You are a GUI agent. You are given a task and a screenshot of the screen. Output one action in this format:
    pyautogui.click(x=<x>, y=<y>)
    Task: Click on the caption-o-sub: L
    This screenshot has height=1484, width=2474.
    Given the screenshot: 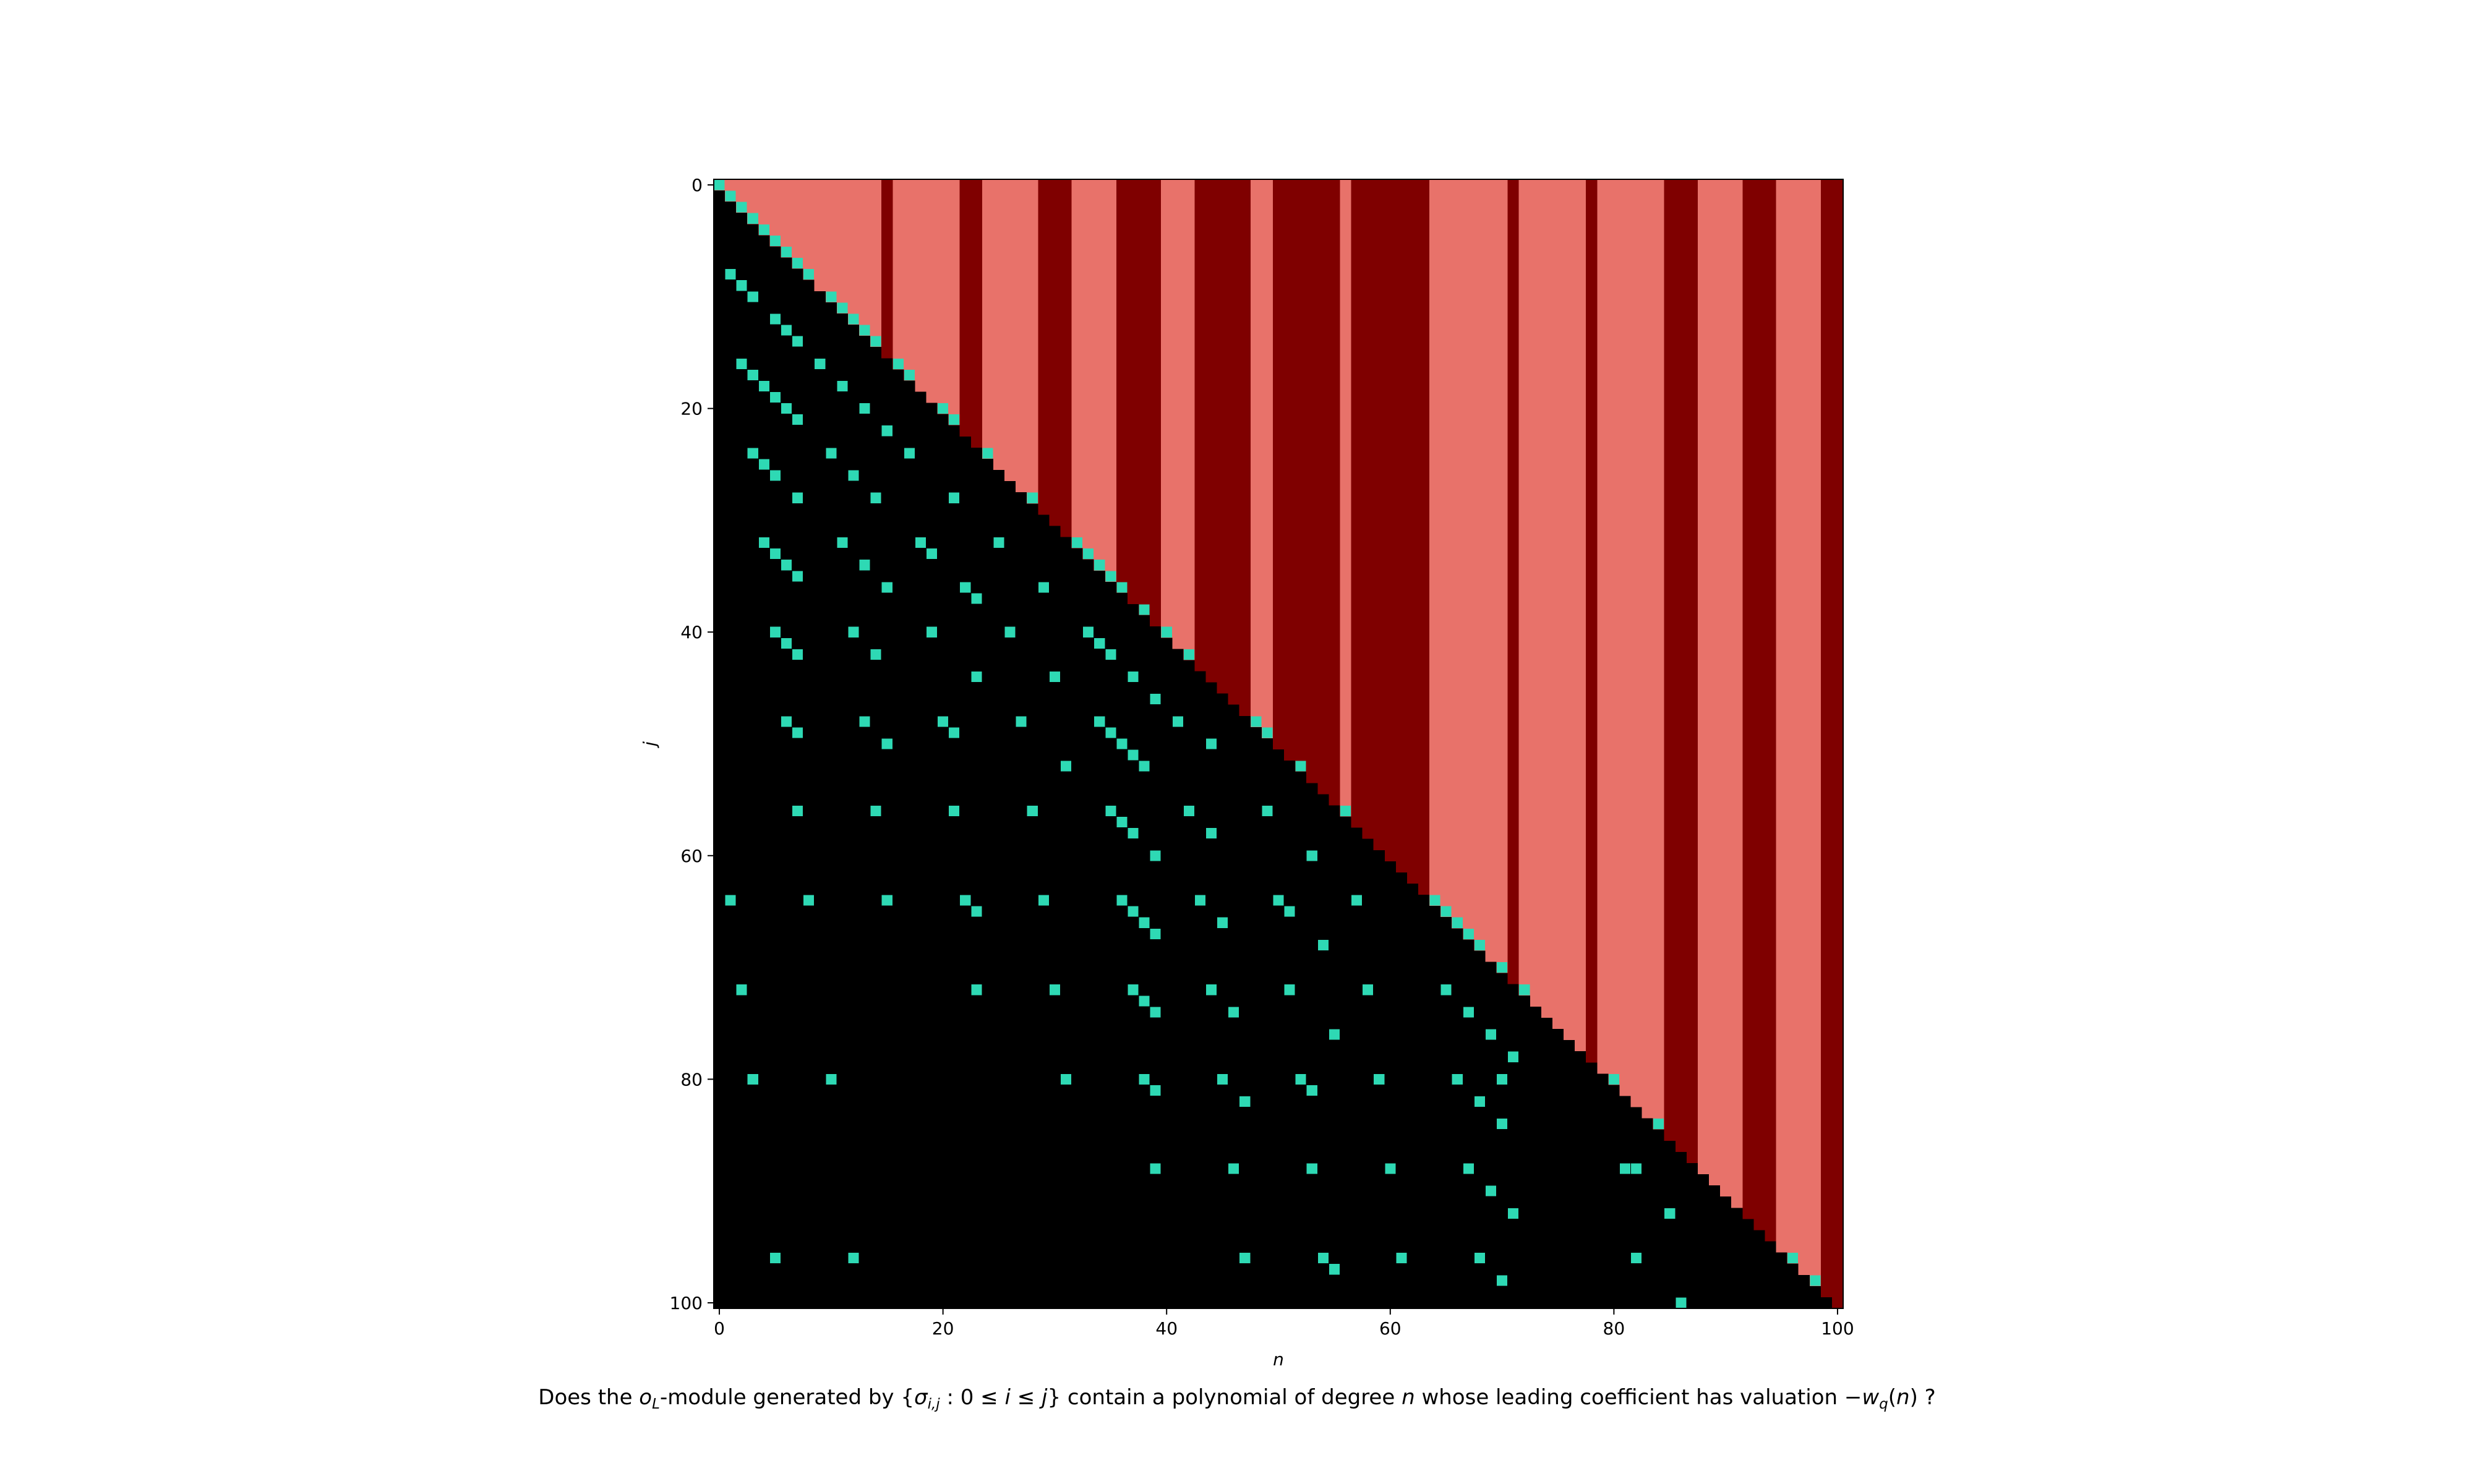 What is the action you would take?
    pyautogui.click(x=656, y=1404)
    